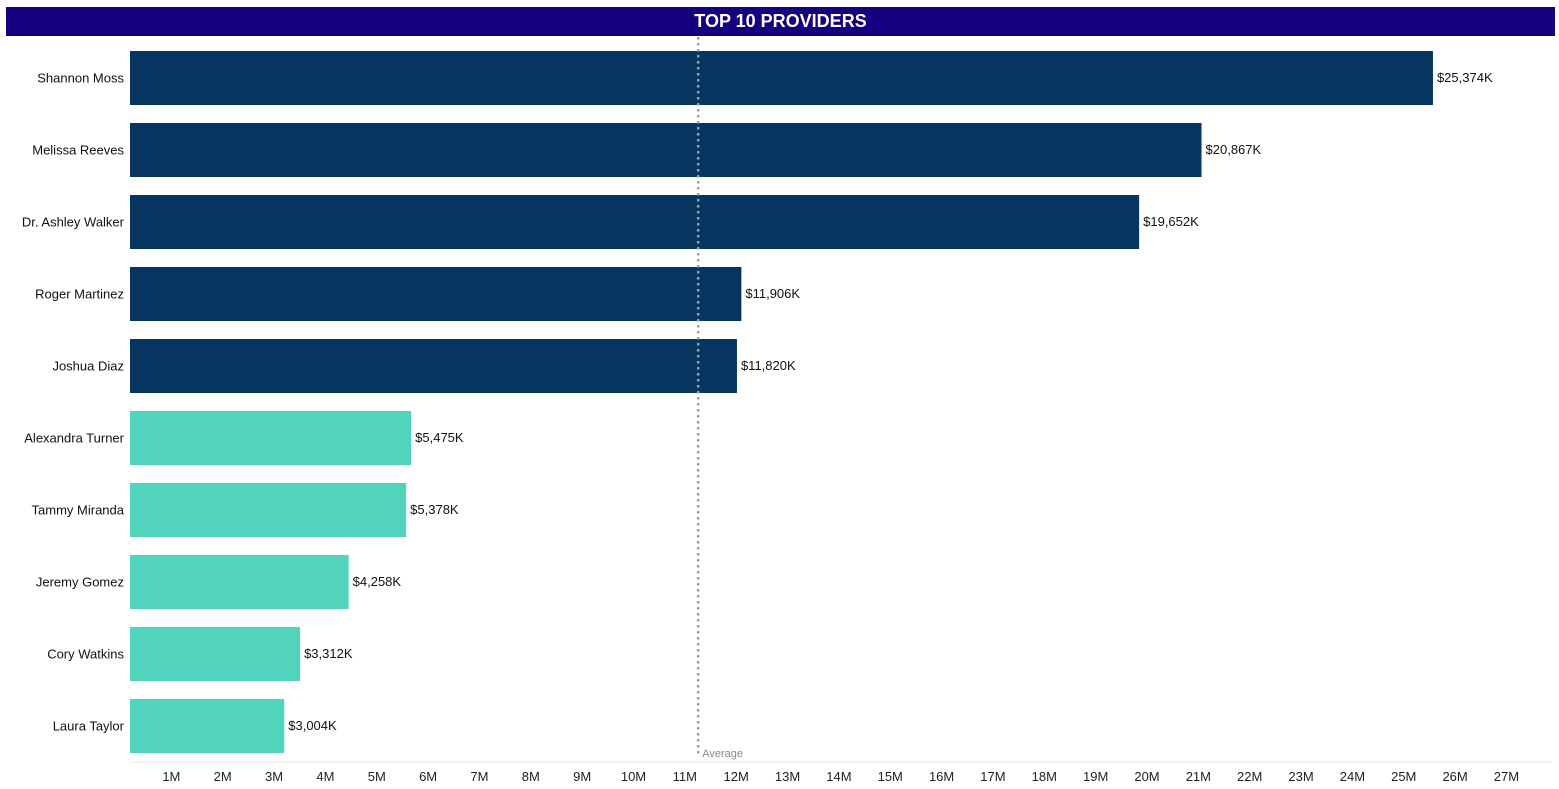 The height and width of the screenshot is (789, 1559). I want to click on data-label: $20,867K, so click(1234, 149).